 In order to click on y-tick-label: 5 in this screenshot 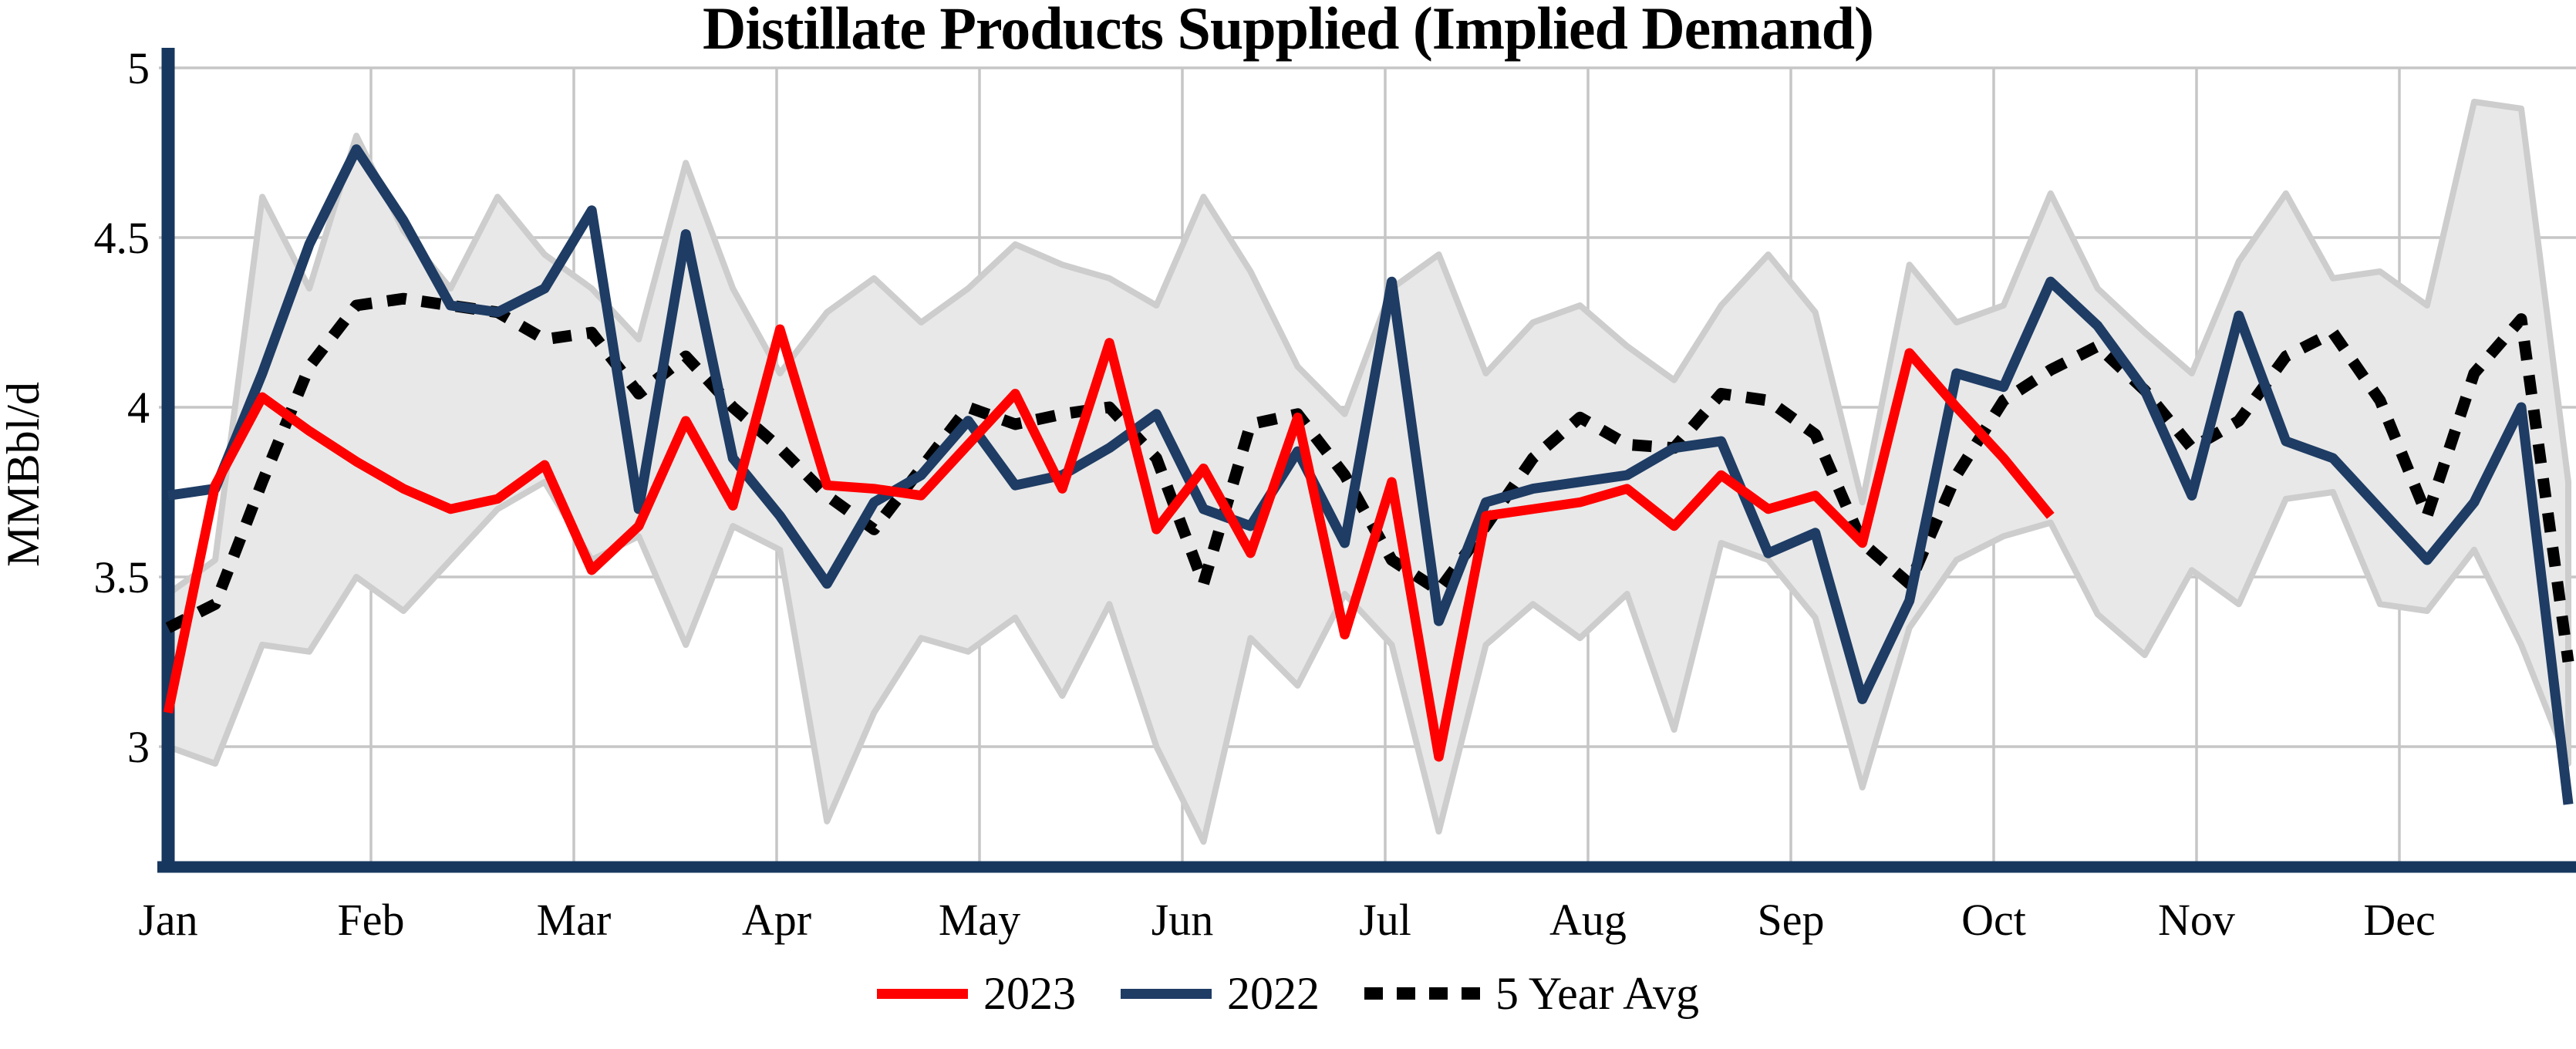, I will do `click(138, 68)`.